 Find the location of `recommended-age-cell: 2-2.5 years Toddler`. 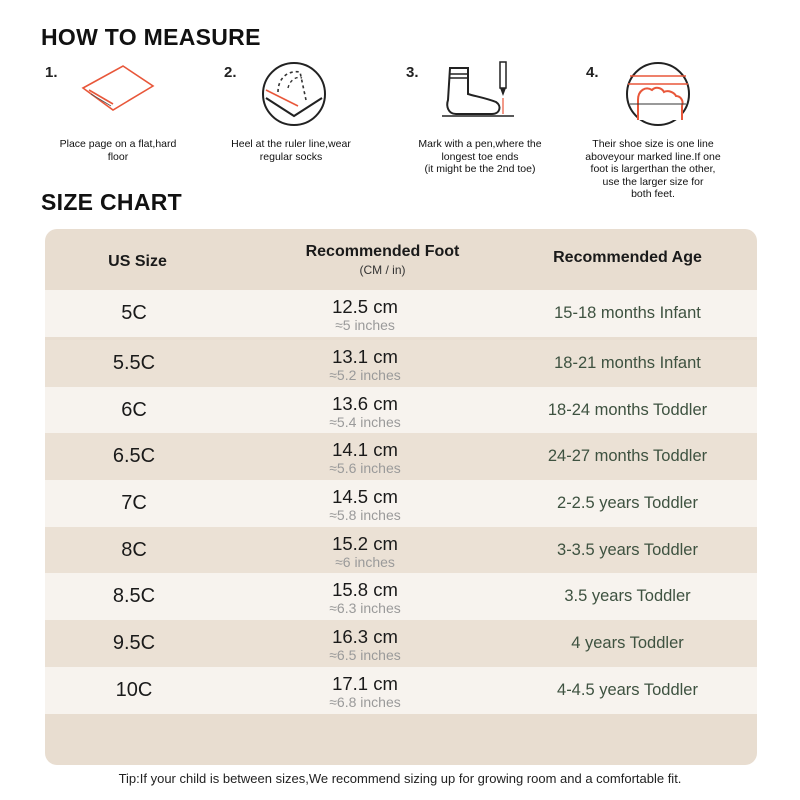

recommended-age-cell: 2-2.5 years Toddler is located at coordinates (627, 503).